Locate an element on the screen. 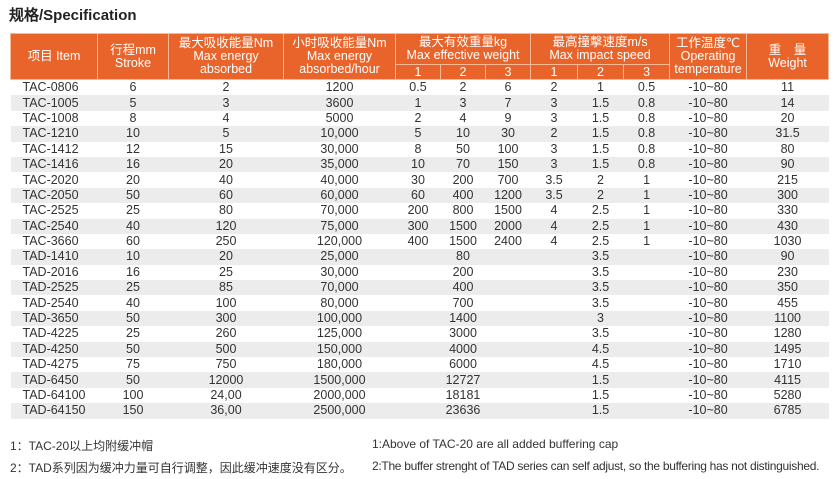  cell-hour-energy: 3600 is located at coordinates (339, 103).